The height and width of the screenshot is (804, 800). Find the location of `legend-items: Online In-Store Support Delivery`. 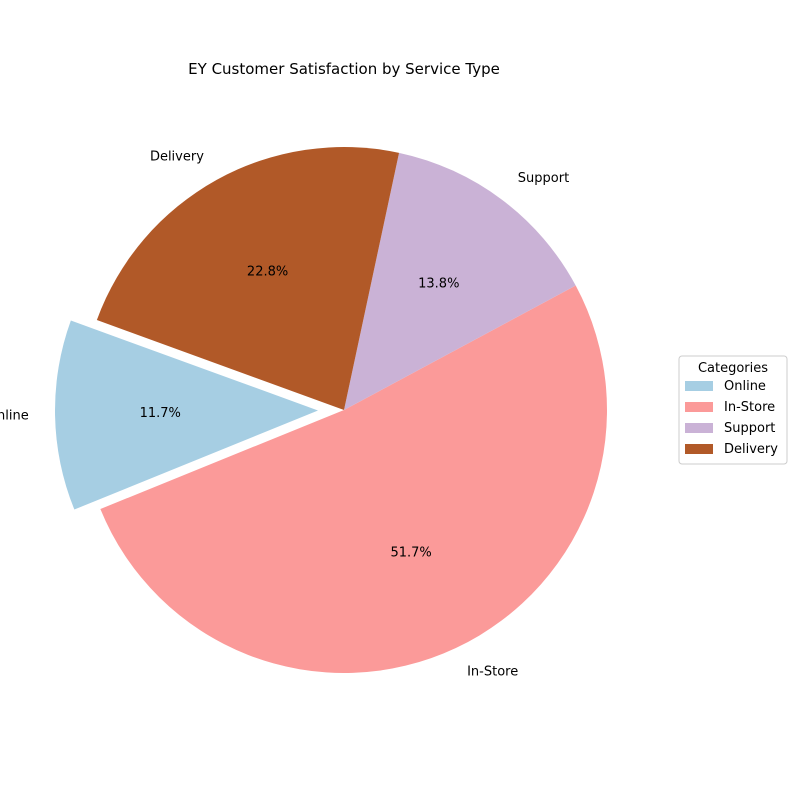

legend-items: Online In-Store Support Delivery is located at coordinates (731, 418).